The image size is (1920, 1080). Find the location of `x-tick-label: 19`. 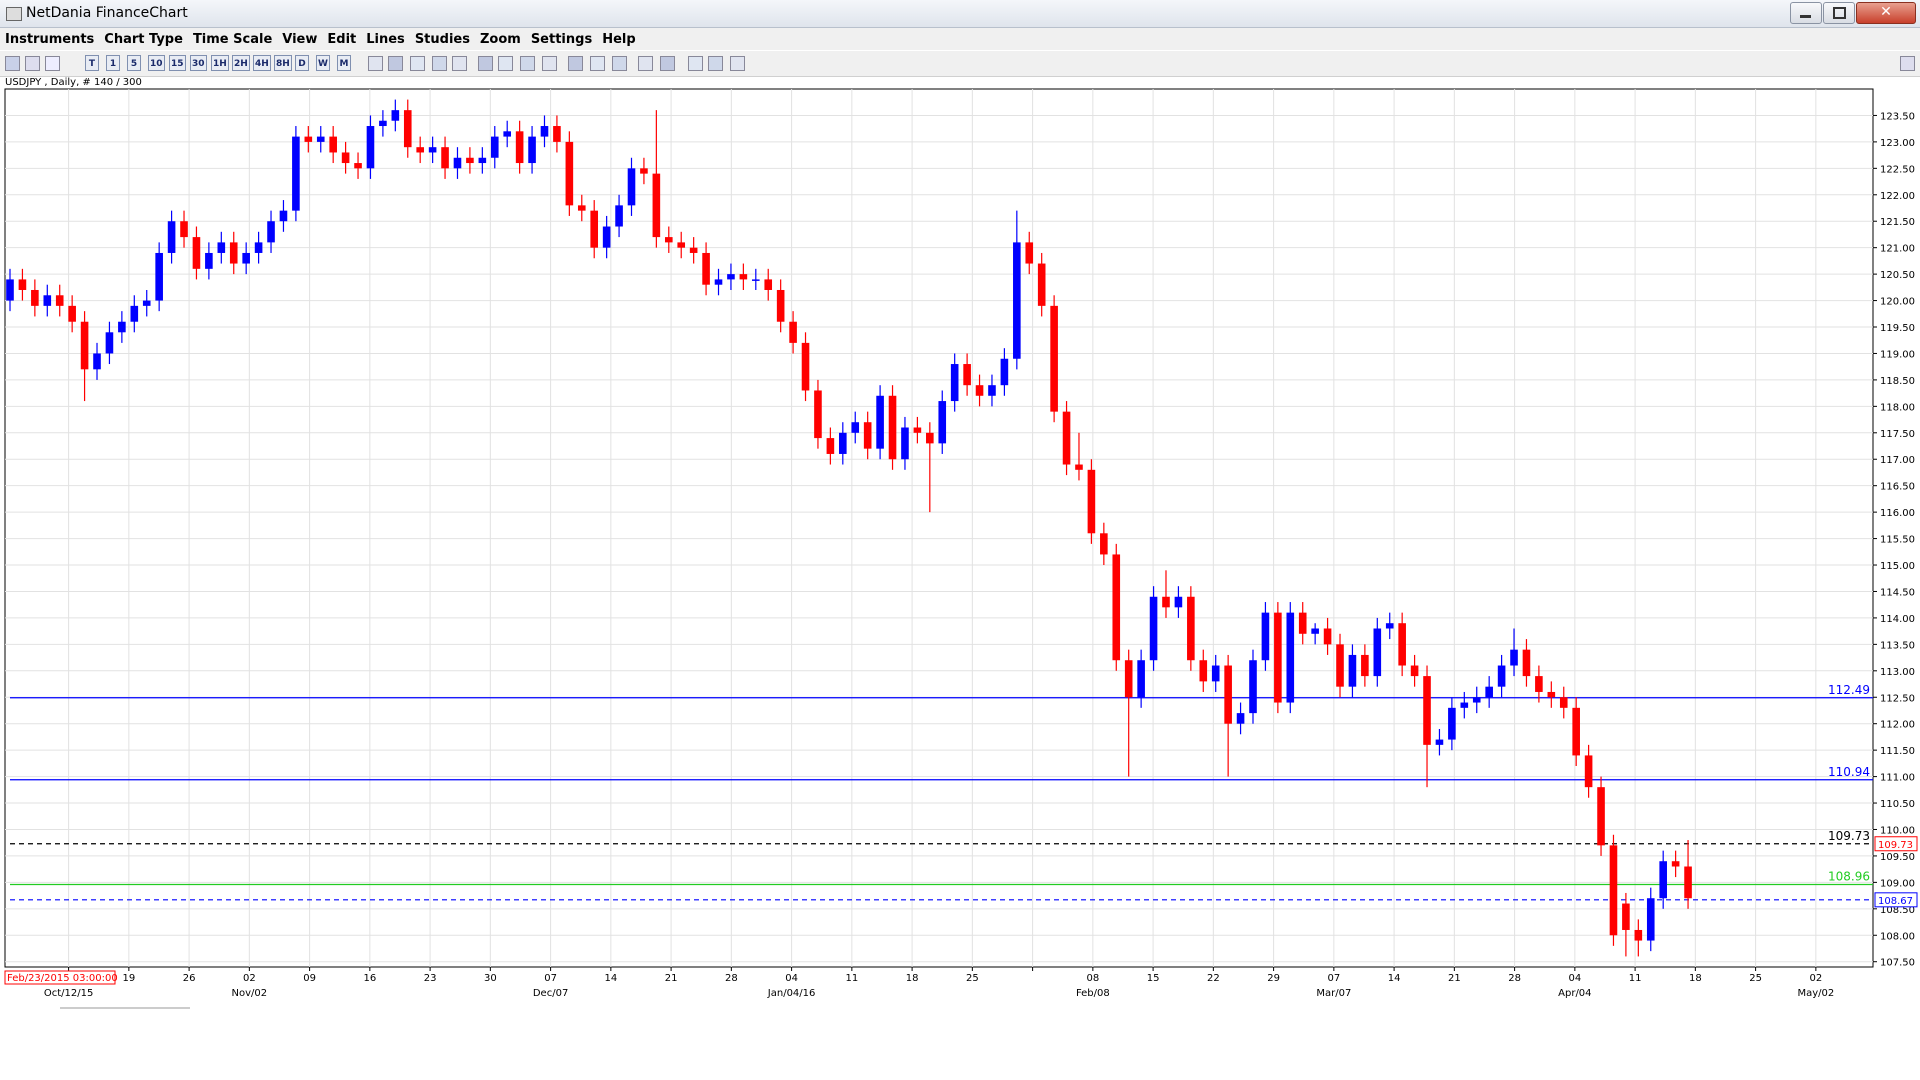

x-tick-label: 19 is located at coordinates (128, 978).